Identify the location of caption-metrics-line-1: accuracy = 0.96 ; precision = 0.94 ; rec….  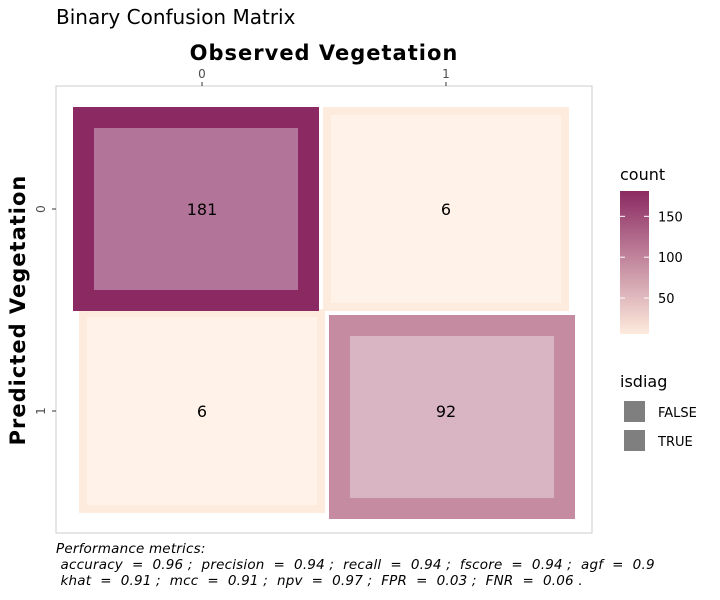
(355, 565).